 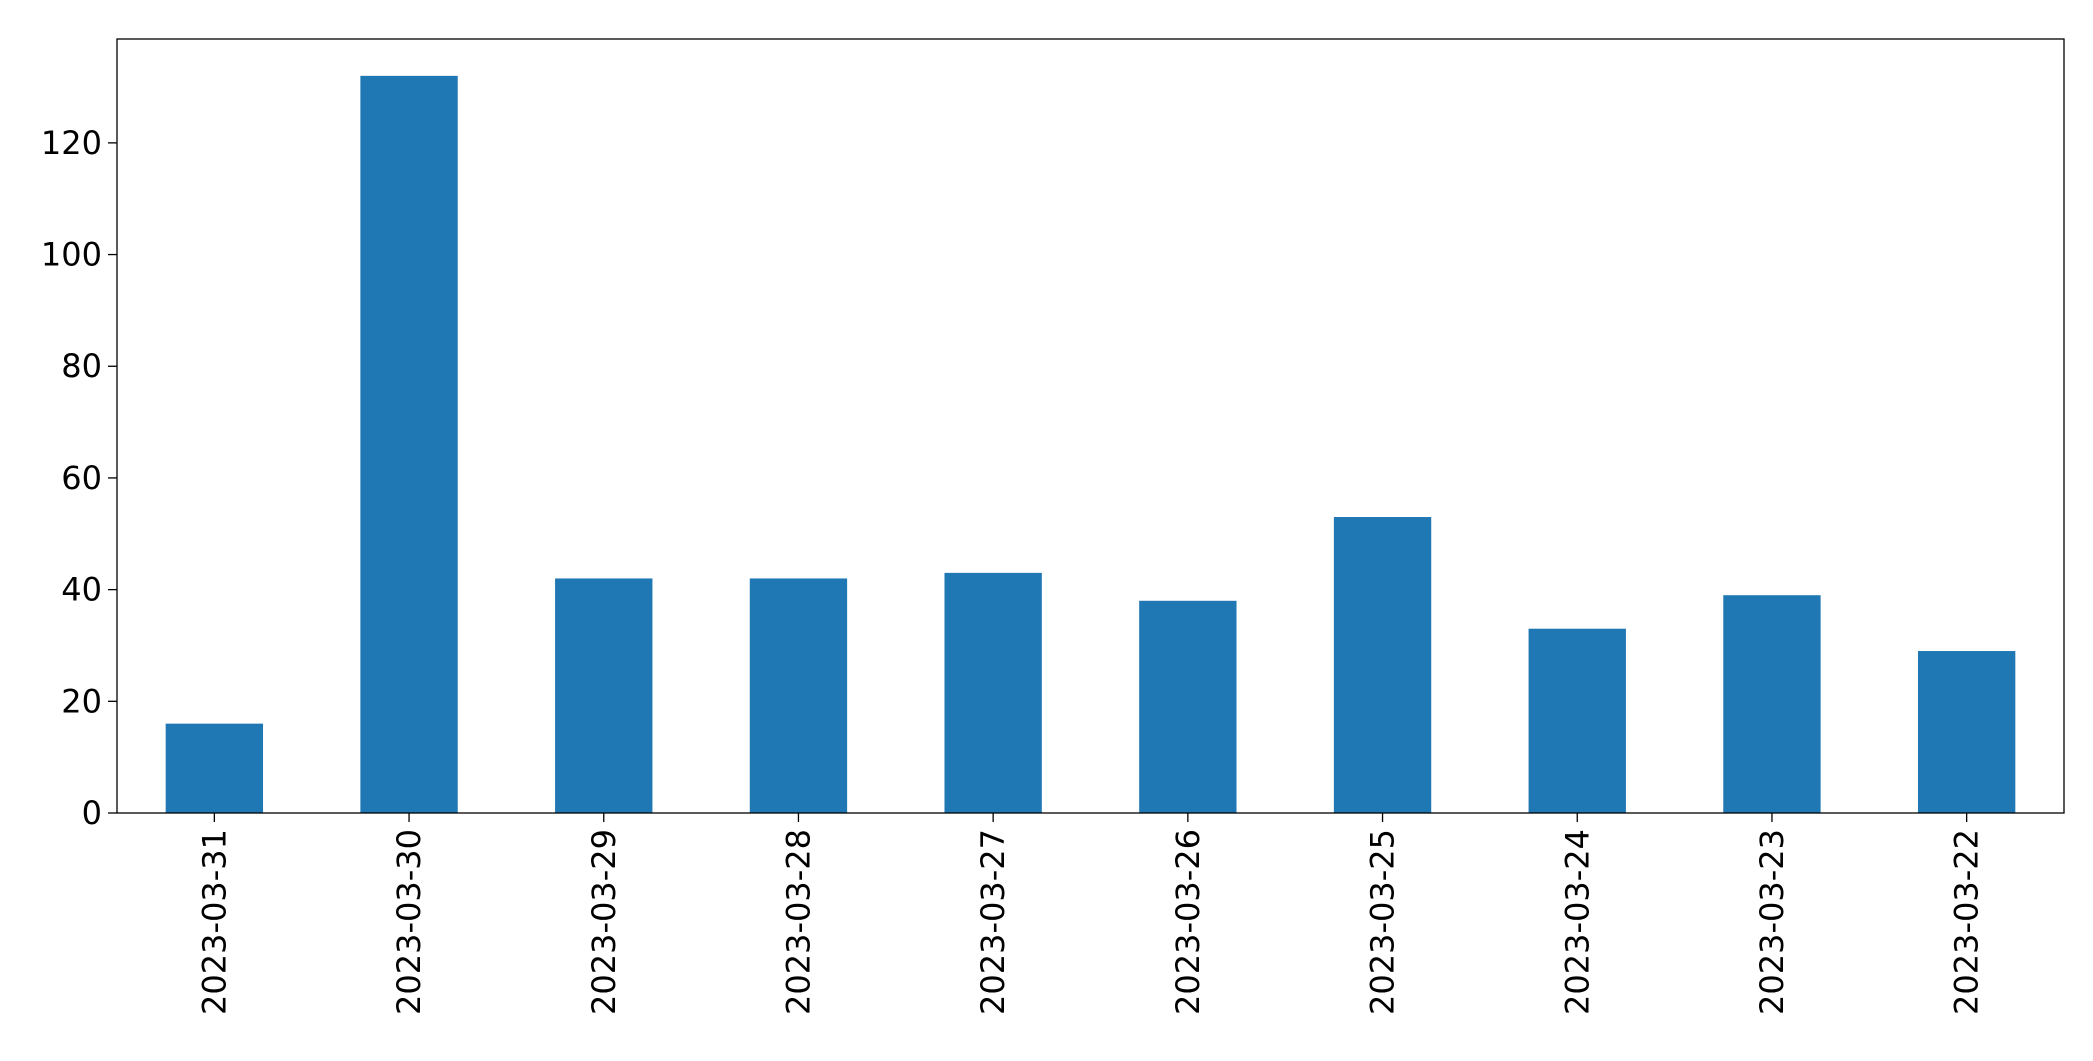 What do you see at coordinates (1967, 922) in the screenshot?
I see `x-tick-label: 2023-03-22` at bounding box center [1967, 922].